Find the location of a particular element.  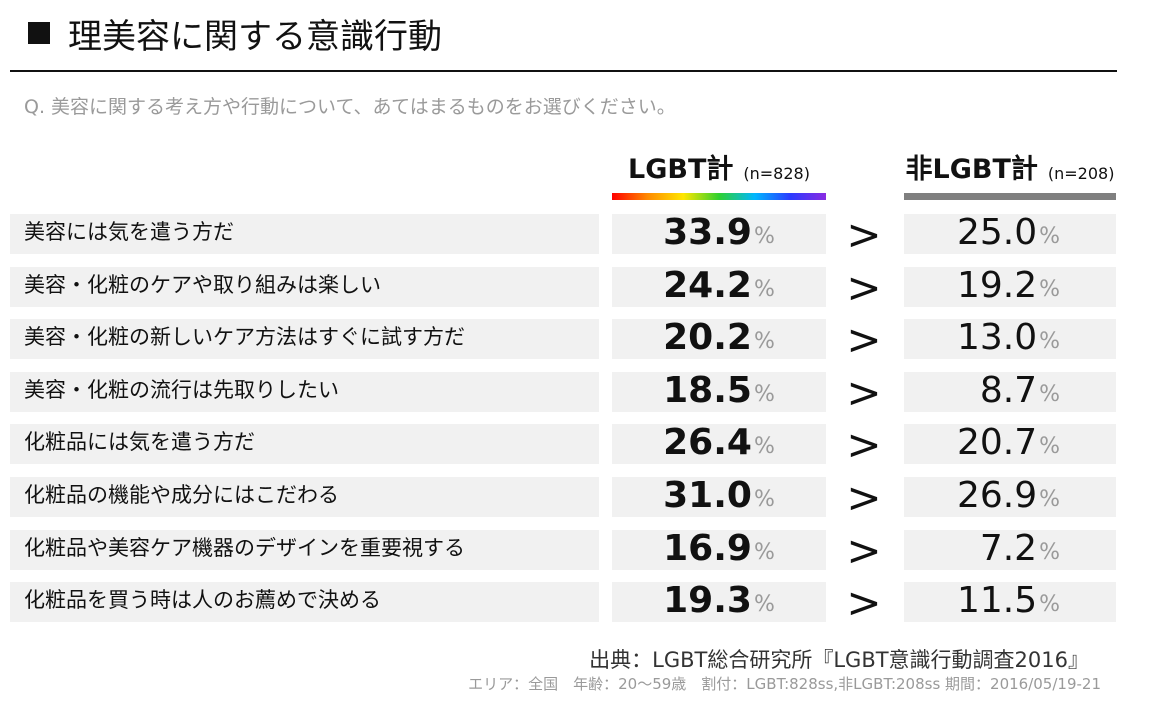

lgbt-value: 20.2 is located at coordinates (707, 337).